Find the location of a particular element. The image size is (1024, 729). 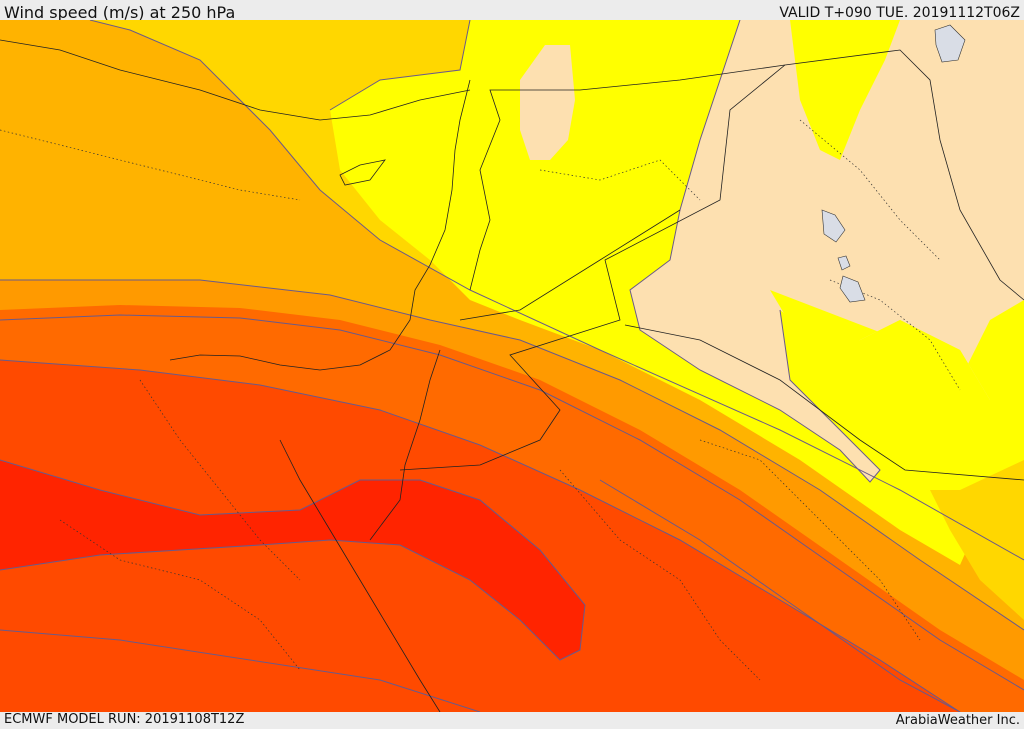

band-gold-se is located at coordinates (977, 540).